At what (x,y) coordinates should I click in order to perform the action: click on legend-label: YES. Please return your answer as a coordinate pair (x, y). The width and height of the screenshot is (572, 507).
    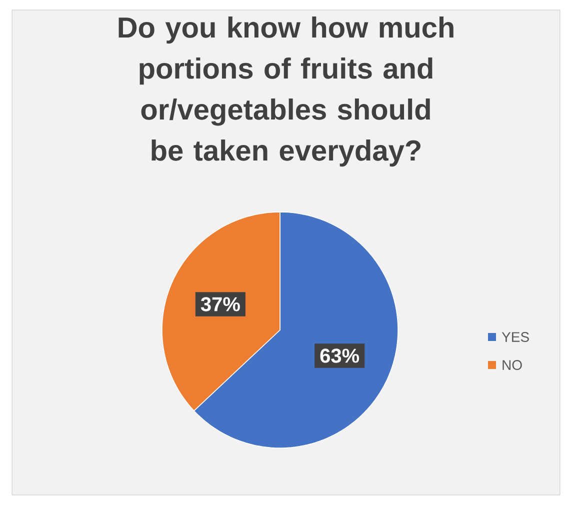
    Looking at the image, I should click on (515, 337).